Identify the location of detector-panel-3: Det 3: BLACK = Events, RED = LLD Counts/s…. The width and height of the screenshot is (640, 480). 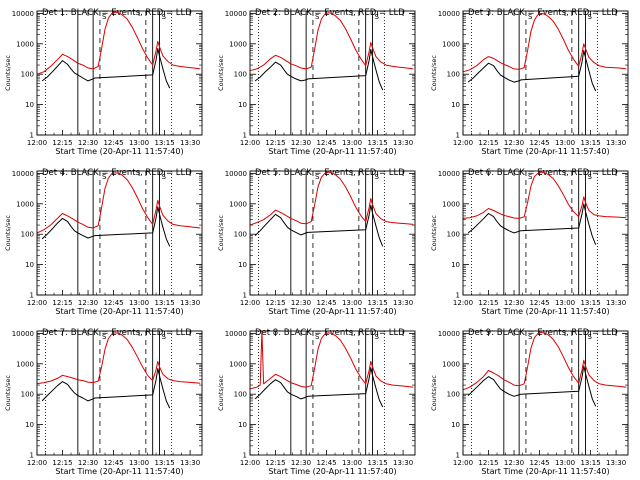
(529, 82).